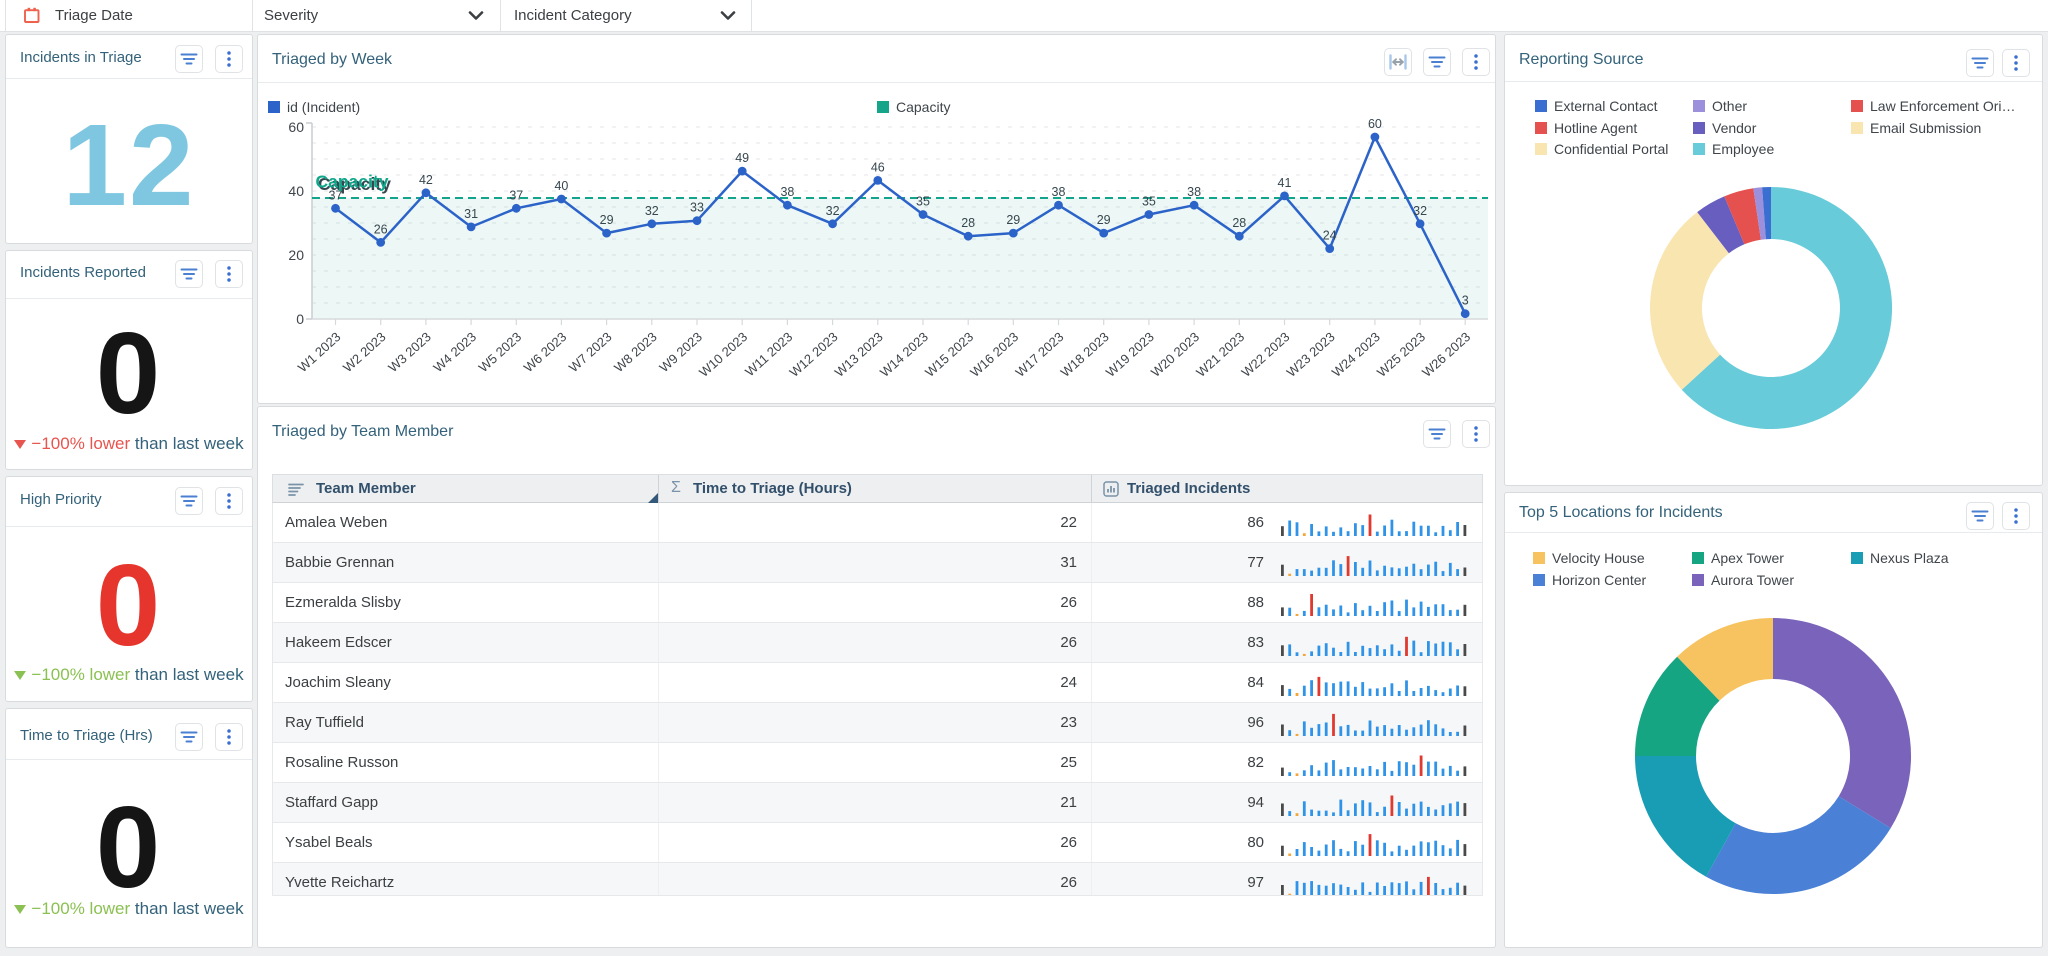 This screenshot has height=956, width=2048. I want to click on svg-text: W13 2023, so click(859, 354).